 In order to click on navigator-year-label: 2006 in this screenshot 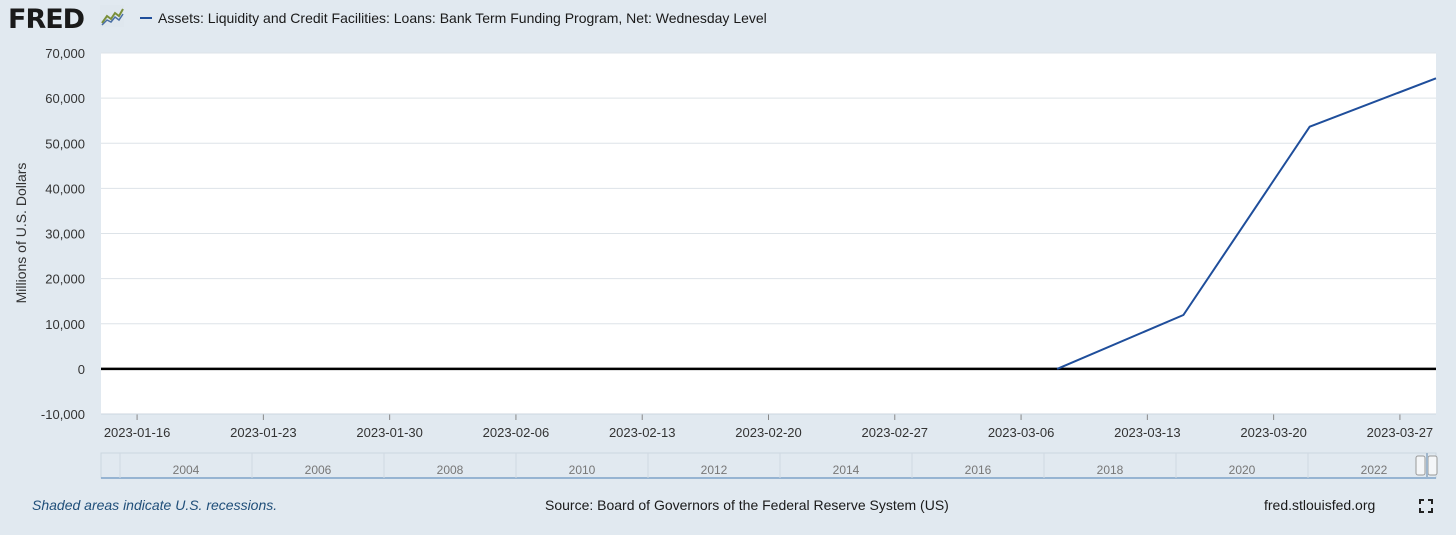, I will do `click(318, 470)`.